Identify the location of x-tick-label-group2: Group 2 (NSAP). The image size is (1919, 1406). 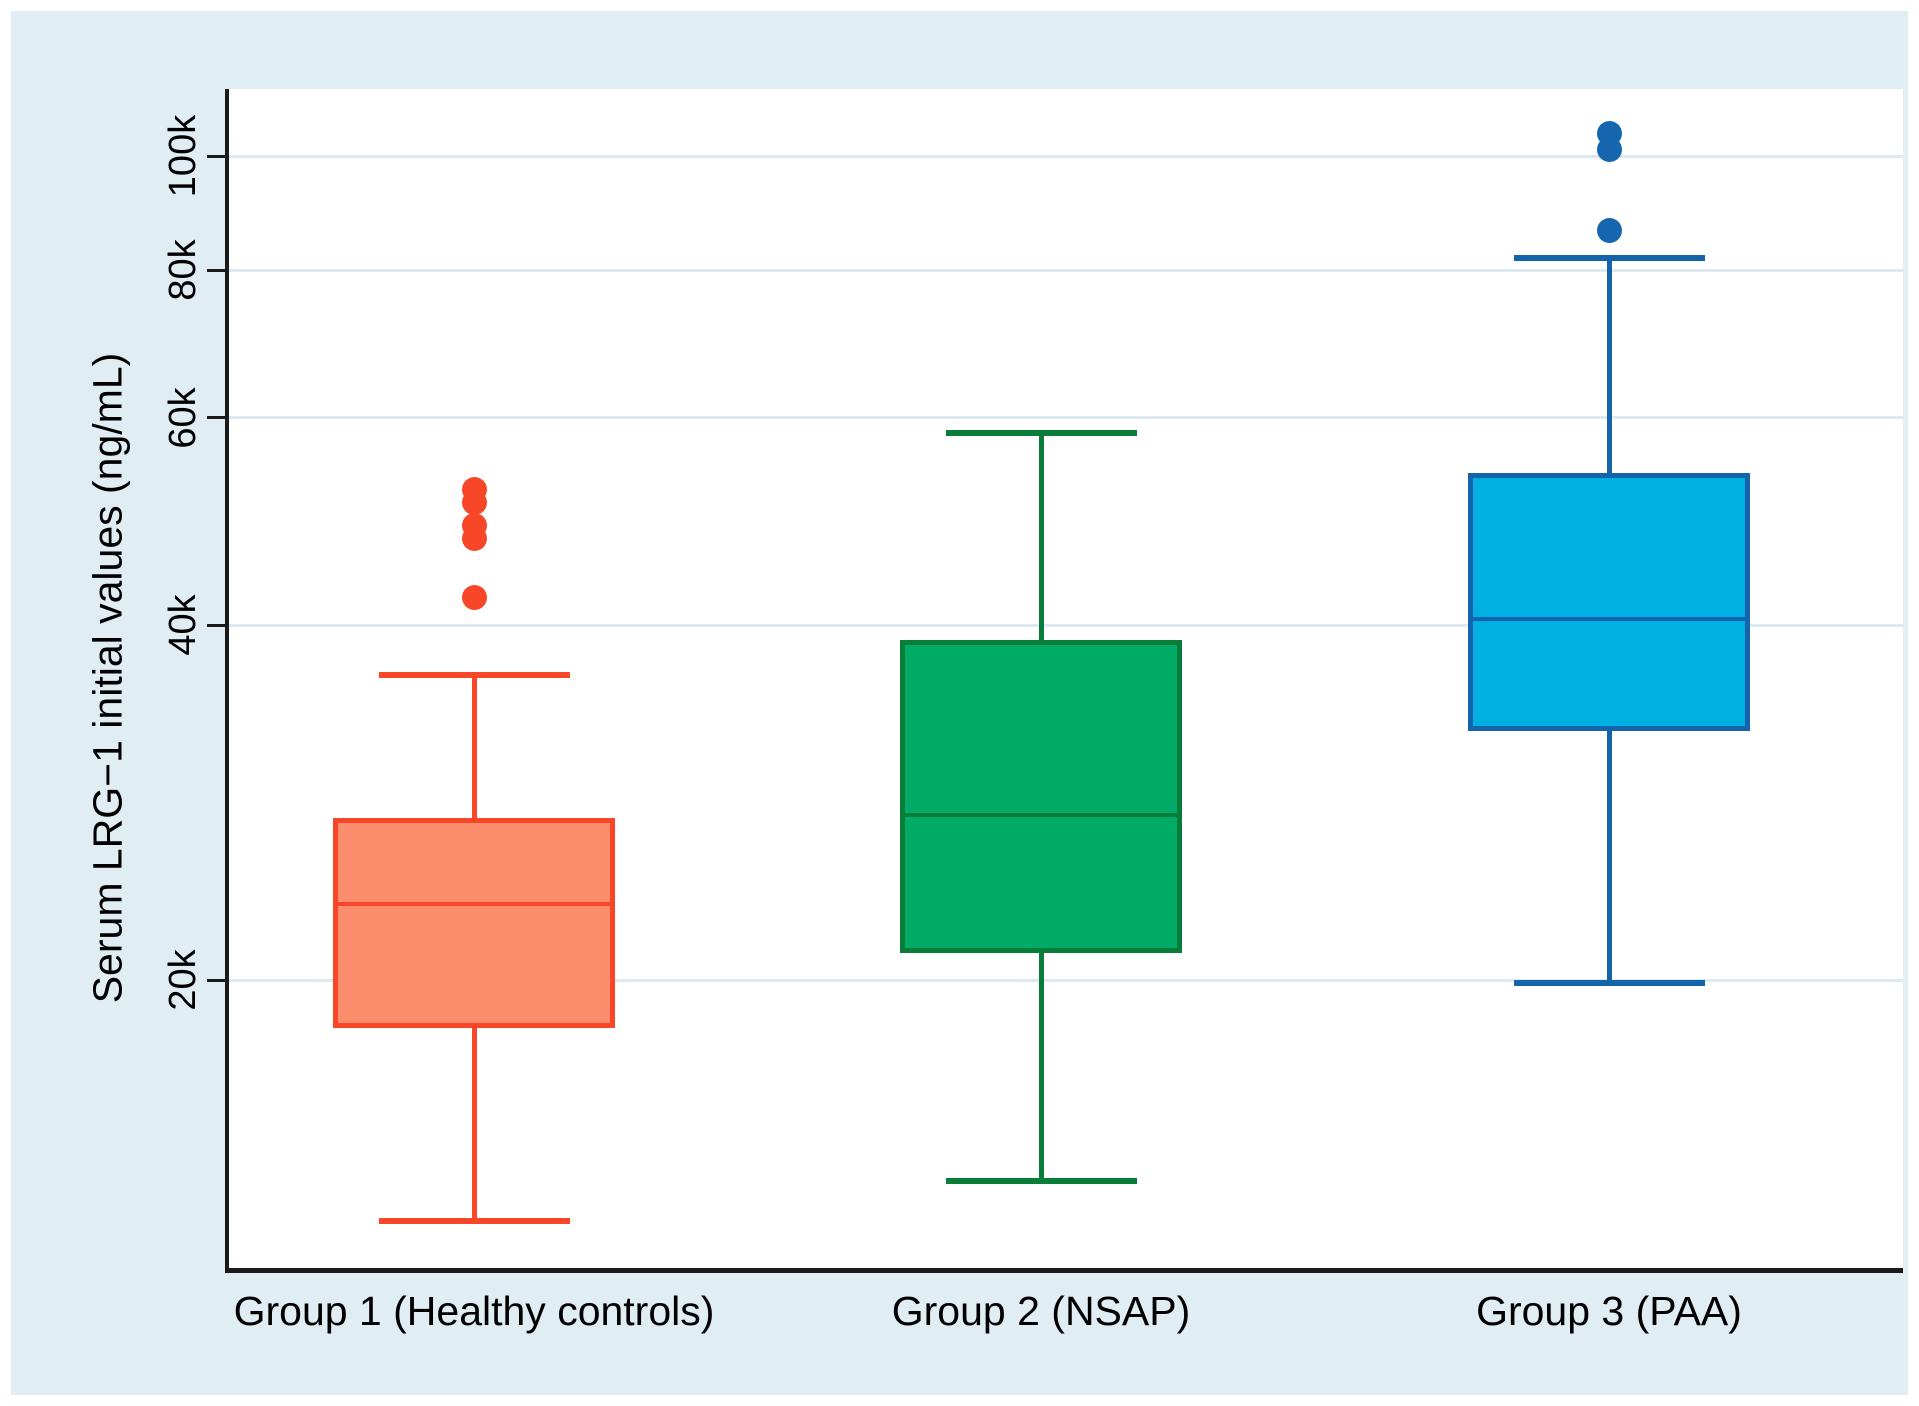
(1041, 1311).